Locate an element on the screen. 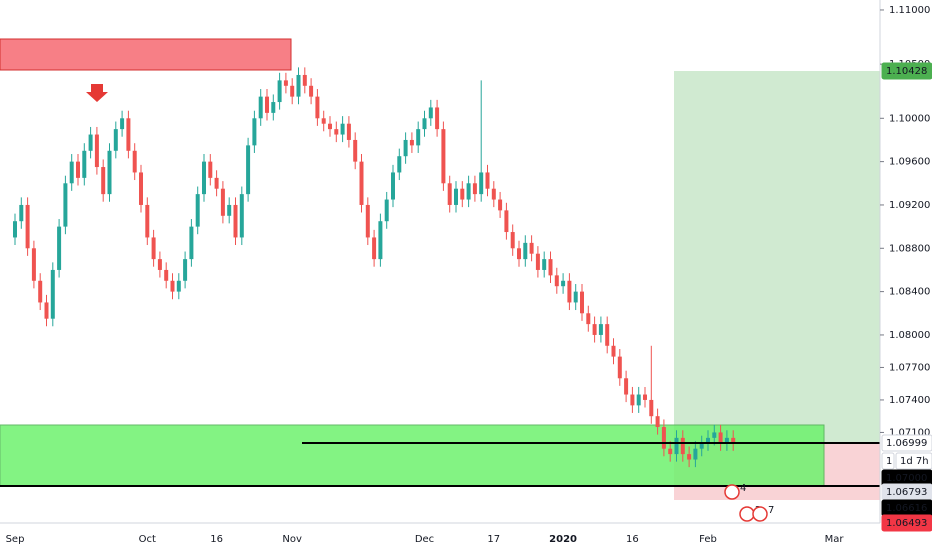 Image resolution: width=932 pixels, height=550 pixels. x-tick-label: Sep is located at coordinates (15, 539).